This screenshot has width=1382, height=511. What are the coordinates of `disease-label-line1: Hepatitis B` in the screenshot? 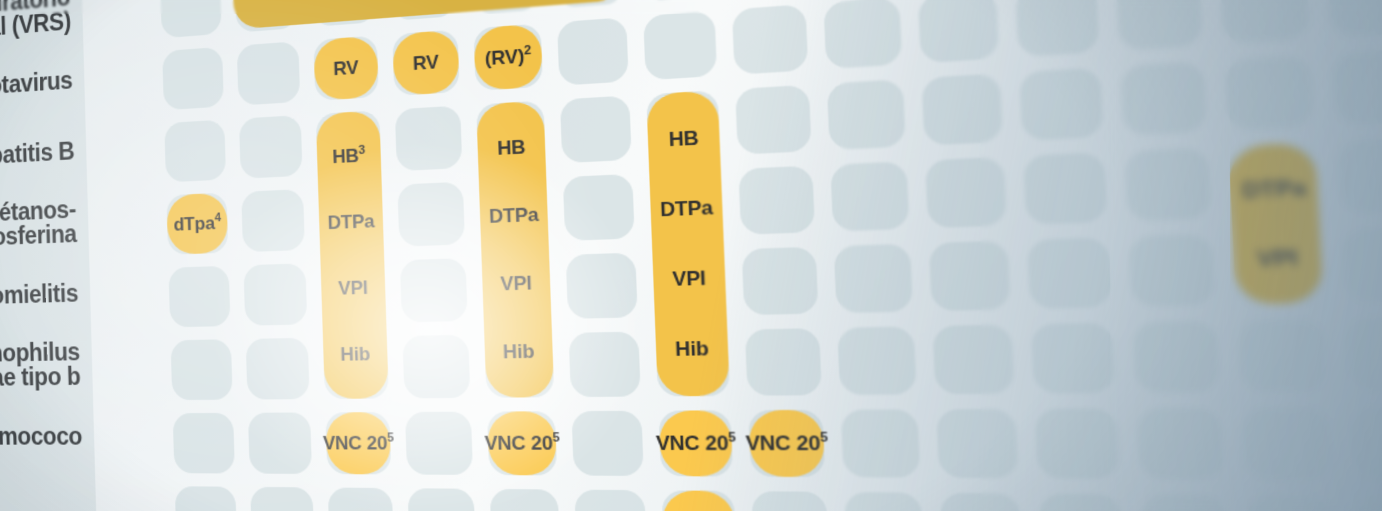 It's located at (37, 153).